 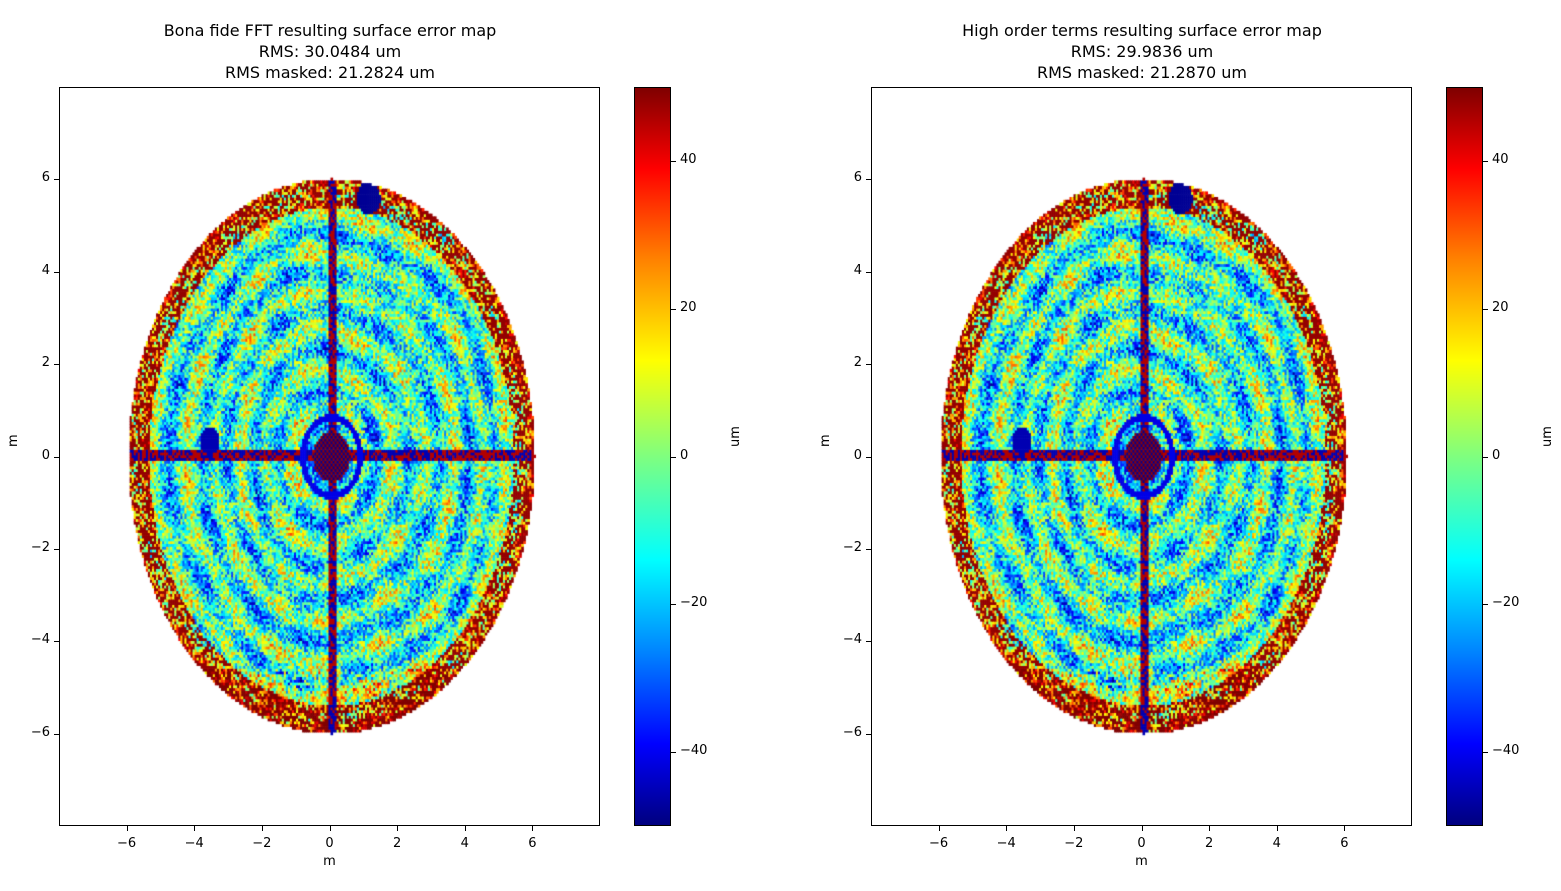 What do you see at coordinates (1142, 72) in the screenshot?
I see `title-line-3: RMS masked: 21.2870 um` at bounding box center [1142, 72].